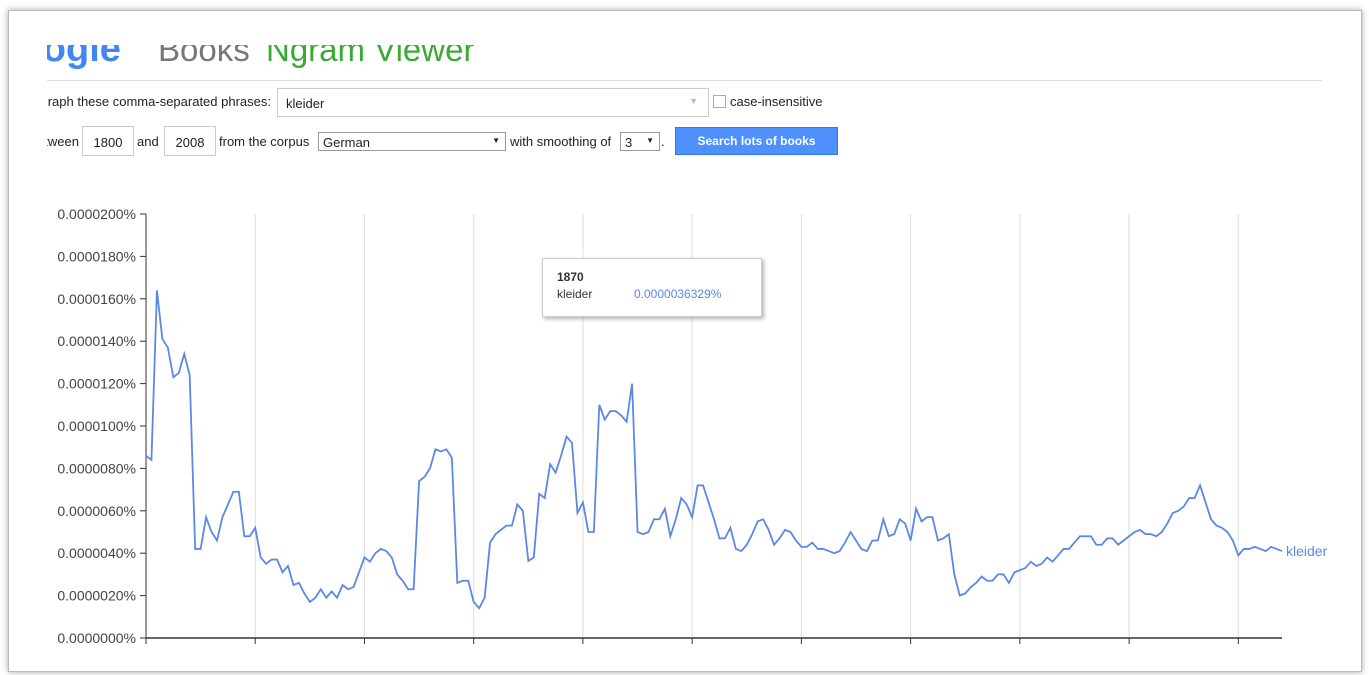 The height and width of the screenshot is (675, 1369). What do you see at coordinates (776, 101) in the screenshot?
I see `case-label: case-insensitive` at bounding box center [776, 101].